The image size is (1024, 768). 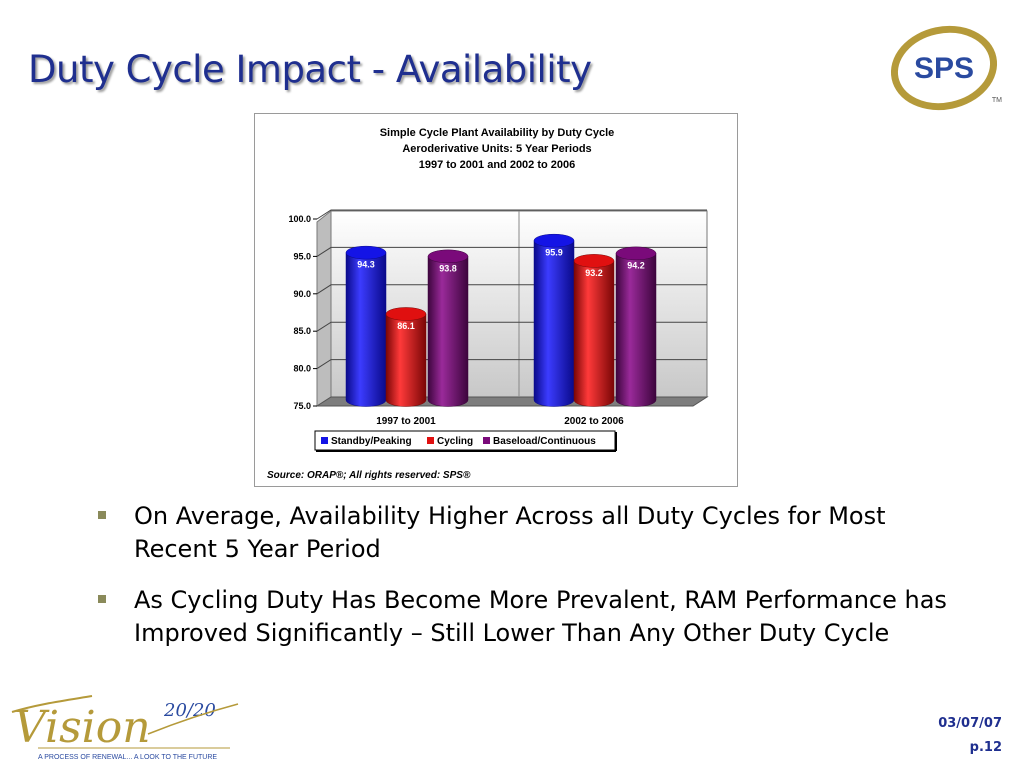 What do you see at coordinates (970, 723) in the screenshot?
I see `slide-date: 03/07/07` at bounding box center [970, 723].